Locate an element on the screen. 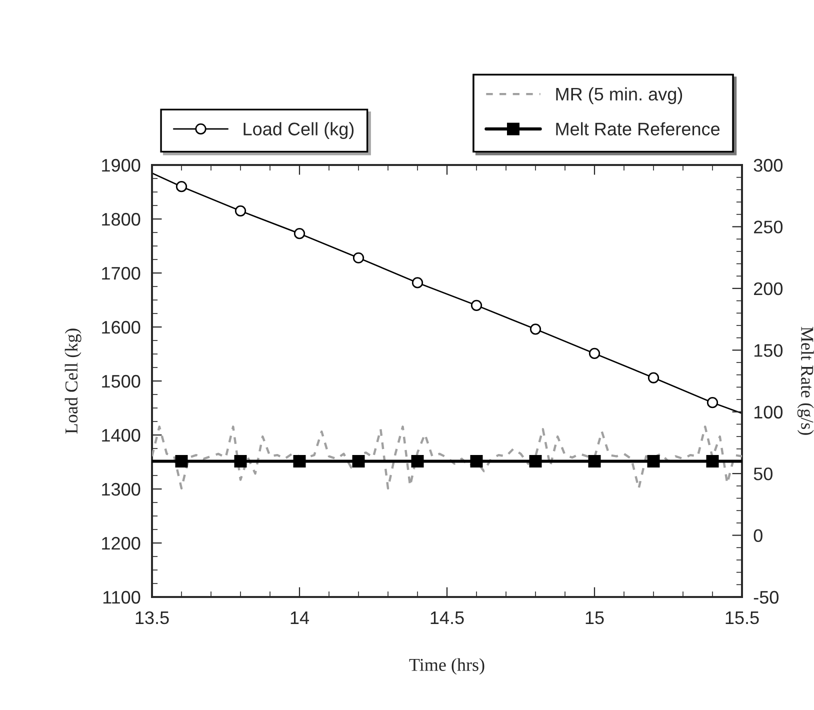 The image size is (814, 710). y2-tick-label: 250 is located at coordinates (768, 227).